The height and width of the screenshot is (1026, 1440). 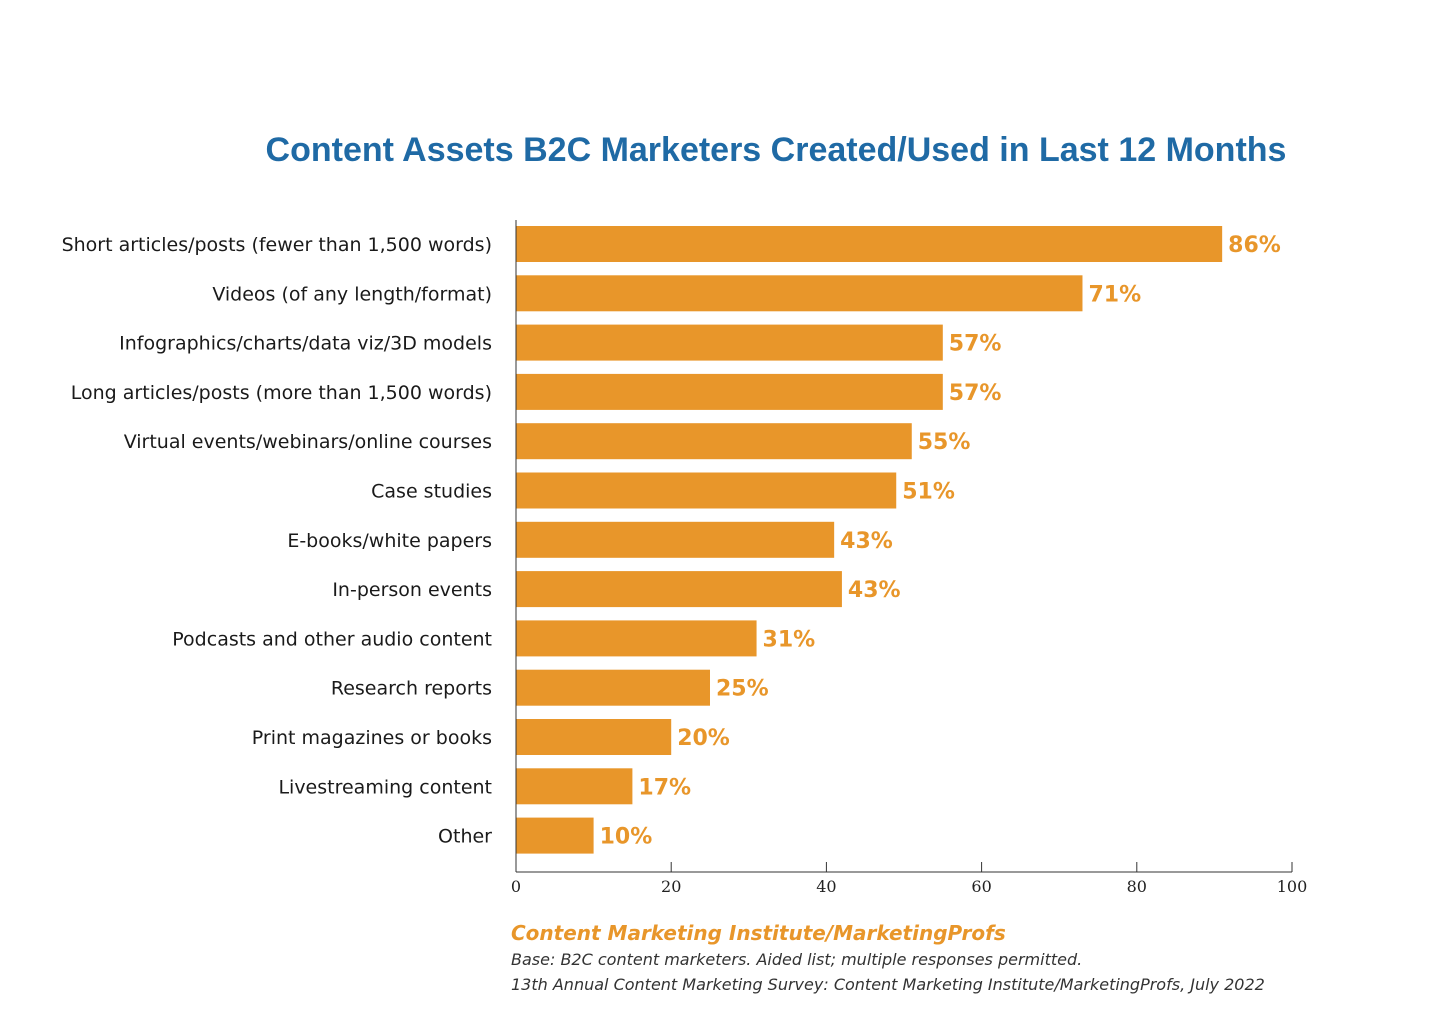 What do you see at coordinates (308, 442) in the screenshot?
I see `category-label: Virtual events/webinars/online courses` at bounding box center [308, 442].